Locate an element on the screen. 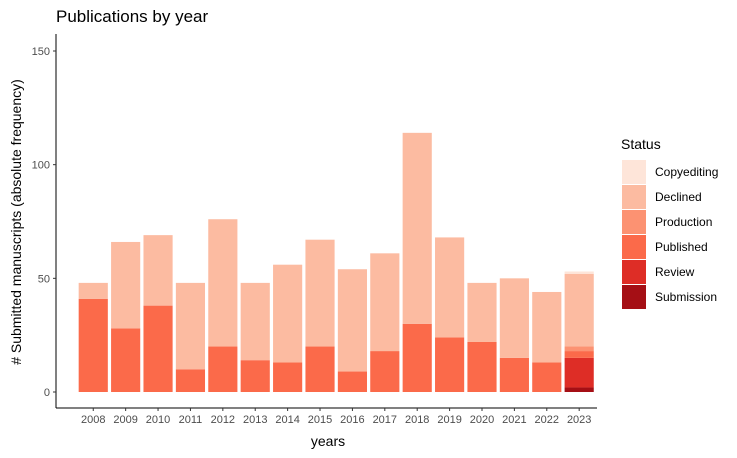 The width and height of the screenshot is (737, 458). bar-2020-published is located at coordinates (482, 366).